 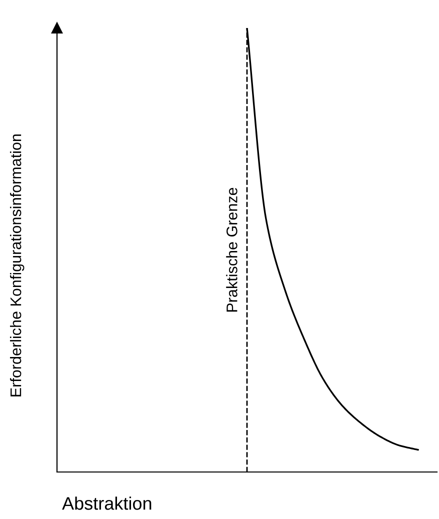 I want to click on annotation: Praktische Grenze, so click(x=232, y=250).